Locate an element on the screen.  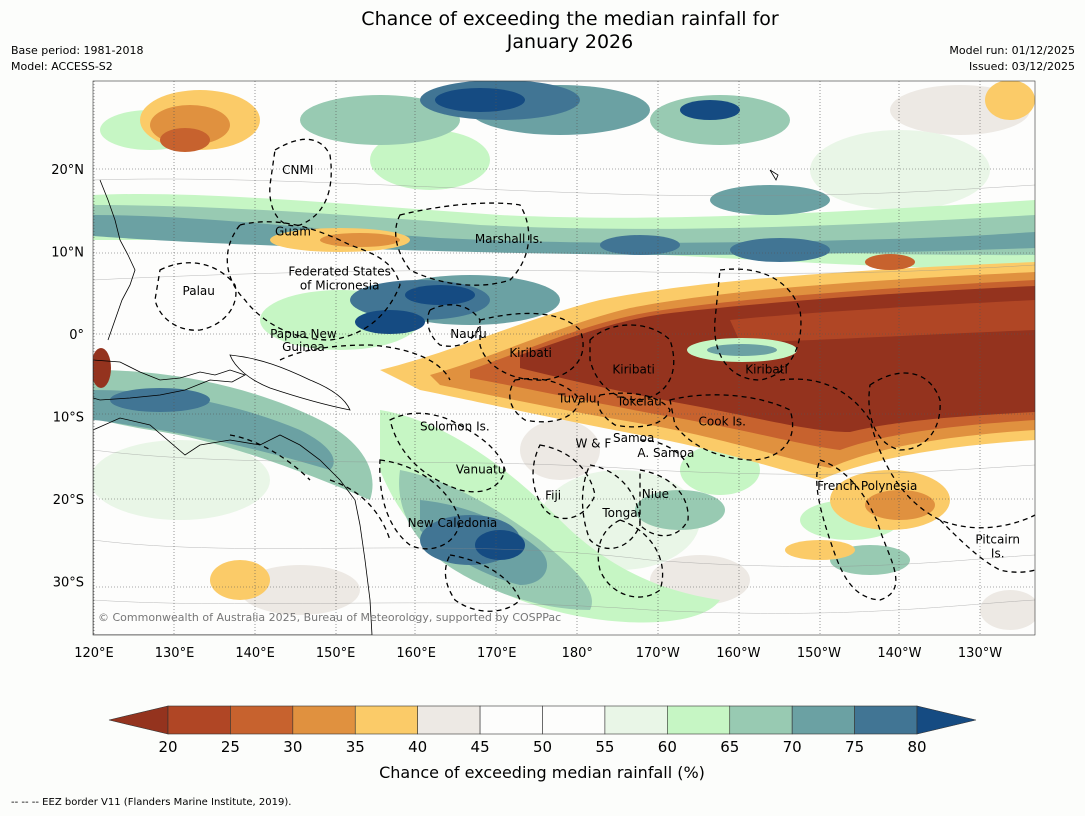
colorbar-tick-label: 25 is located at coordinates (230, 747).